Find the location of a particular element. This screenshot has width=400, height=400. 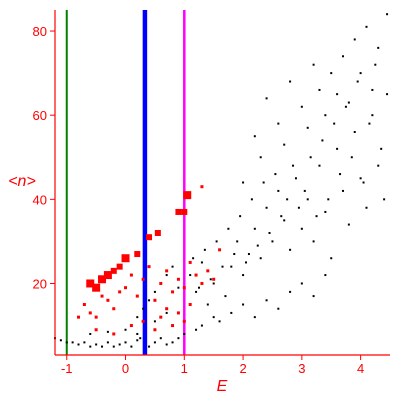

x-tick-label: 1 is located at coordinates (184, 368).